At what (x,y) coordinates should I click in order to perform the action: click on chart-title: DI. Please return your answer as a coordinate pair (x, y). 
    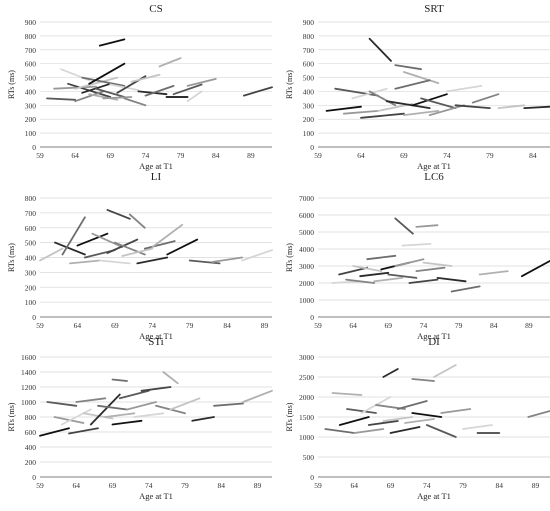
    Looking at the image, I should click on (434, 342).